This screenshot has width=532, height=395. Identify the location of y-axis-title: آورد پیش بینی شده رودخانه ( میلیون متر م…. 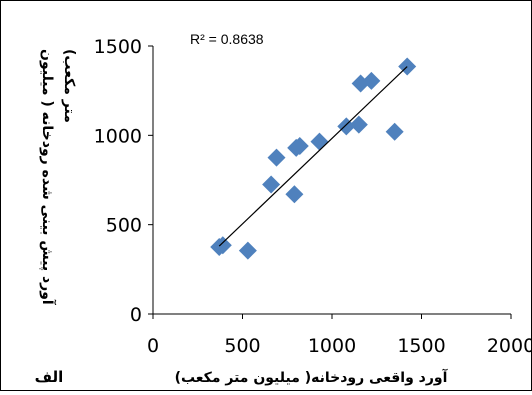
(58, 177).